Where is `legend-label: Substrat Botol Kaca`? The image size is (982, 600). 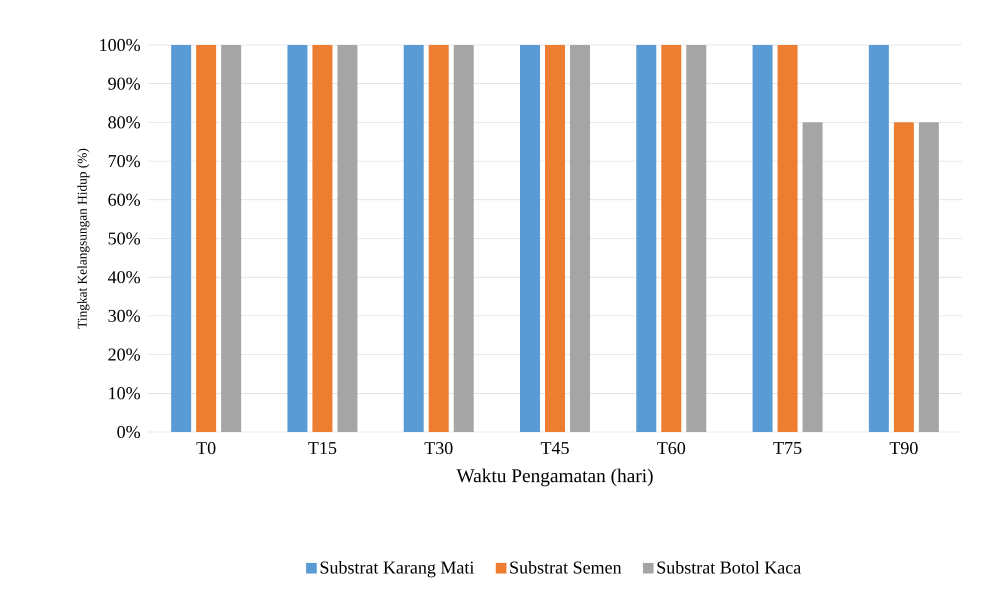 legend-label: Substrat Botol Kaca is located at coordinates (729, 567).